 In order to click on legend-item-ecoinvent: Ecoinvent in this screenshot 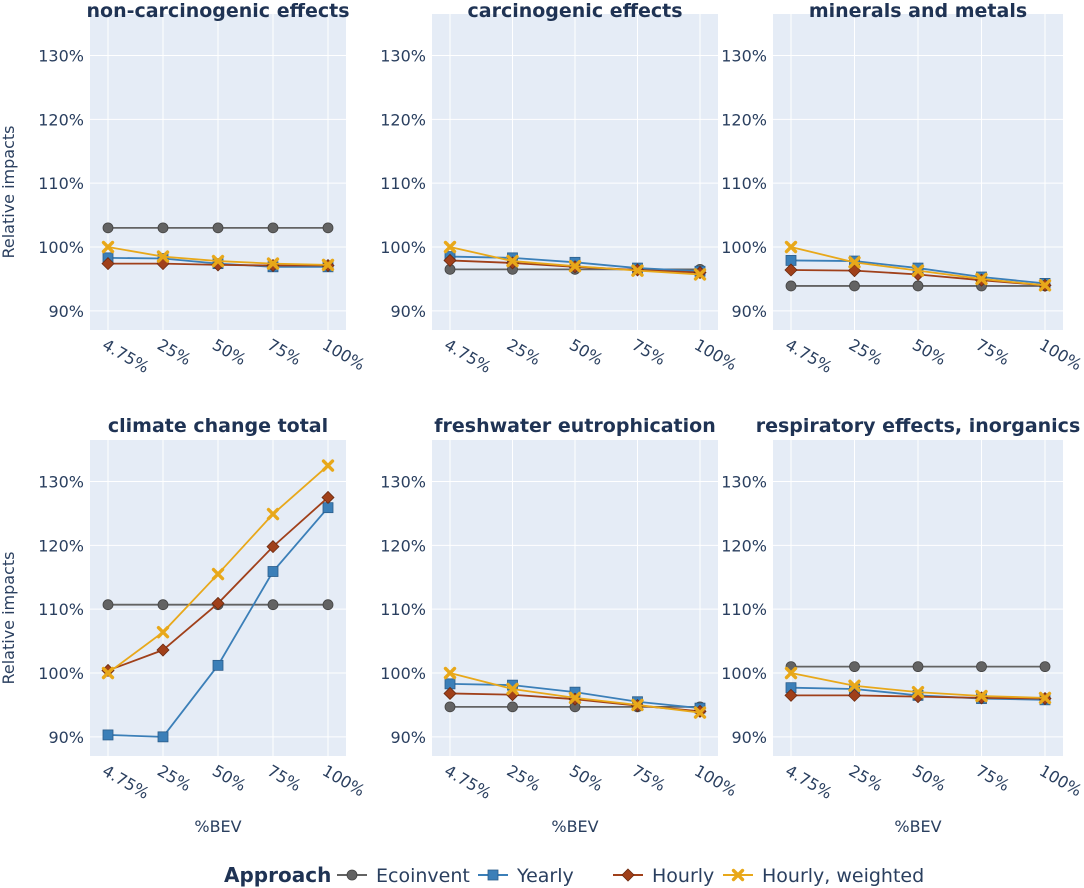, I will do `click(403, 876)`.